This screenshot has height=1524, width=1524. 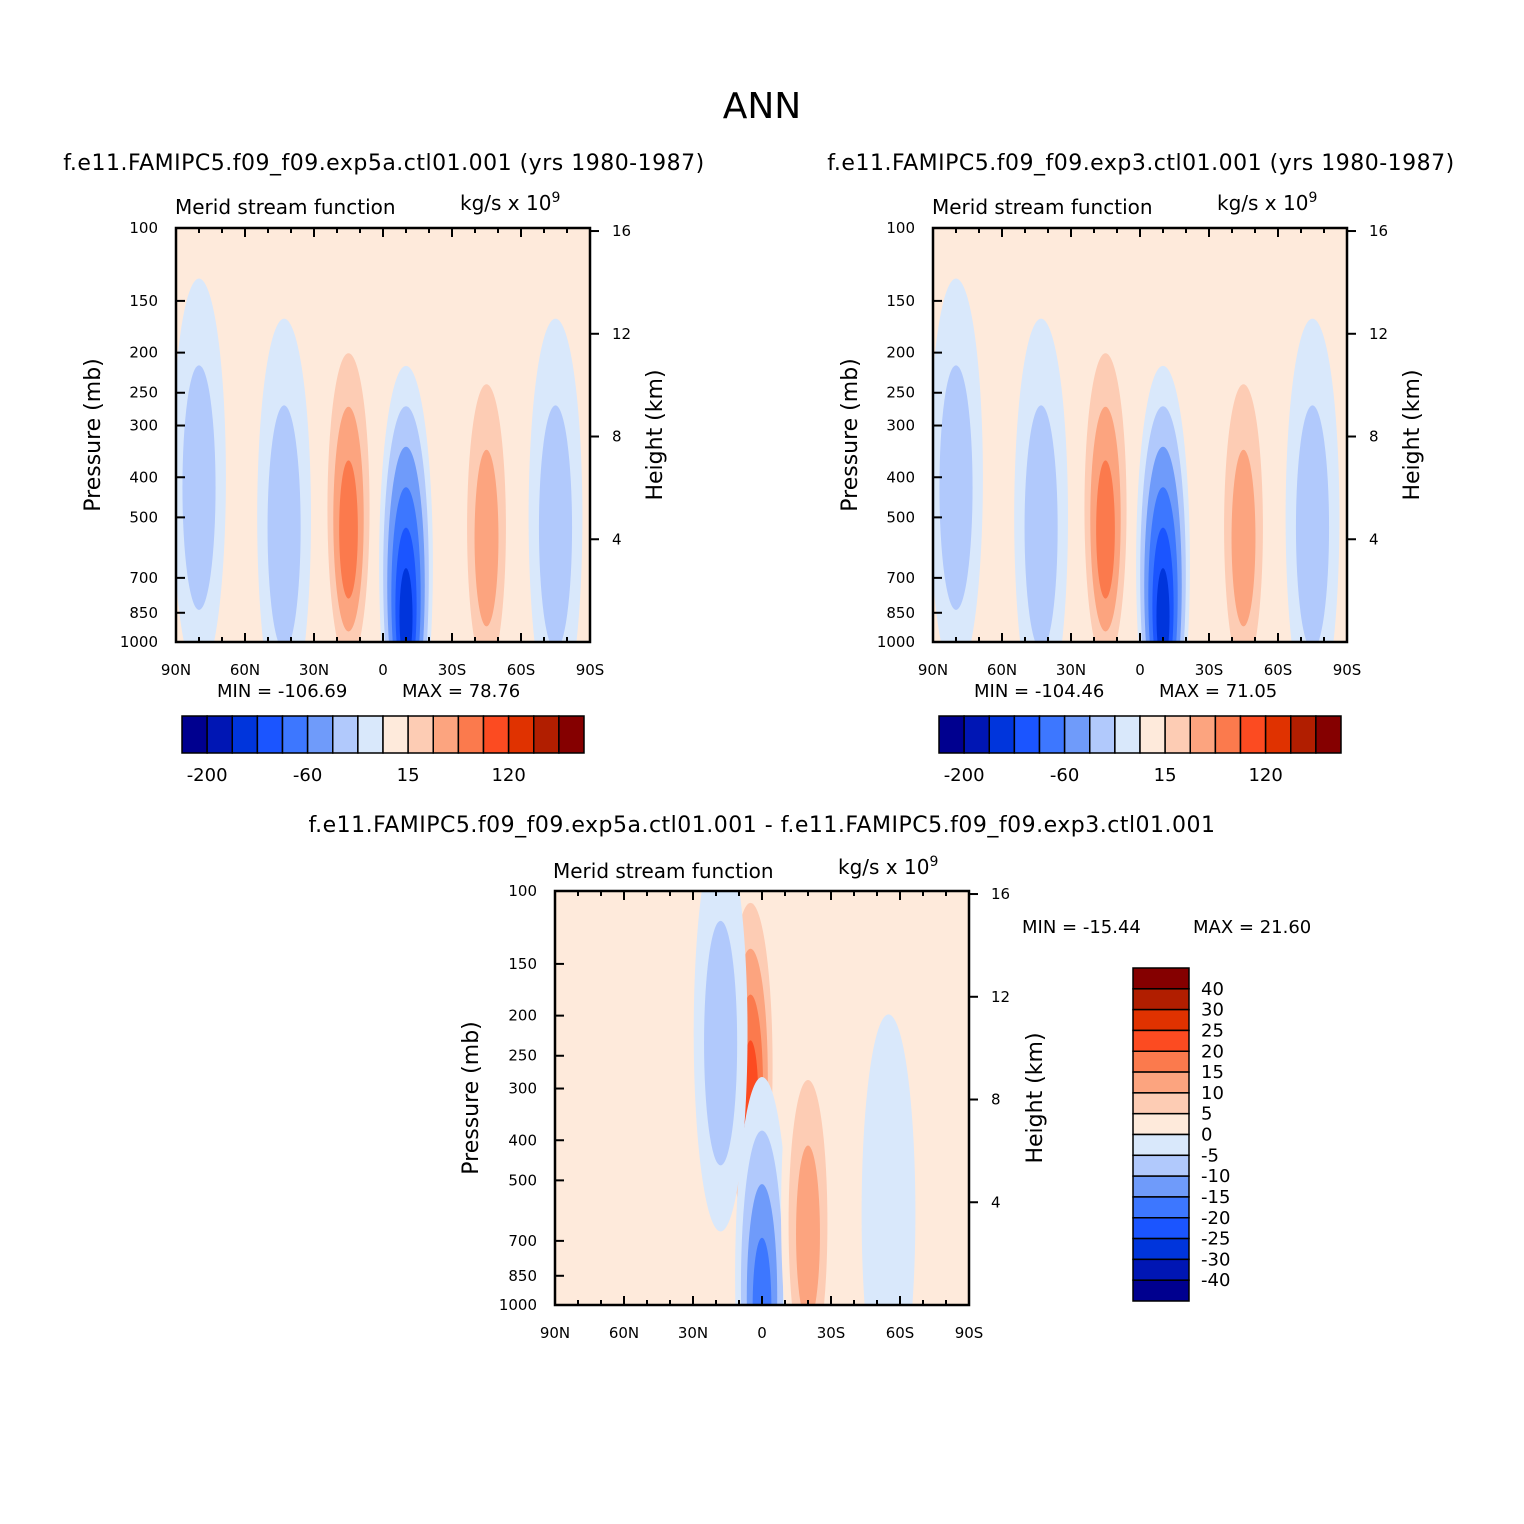 I want to click on panel-b-colorbar-label: -200, so click(x=964, y=775).